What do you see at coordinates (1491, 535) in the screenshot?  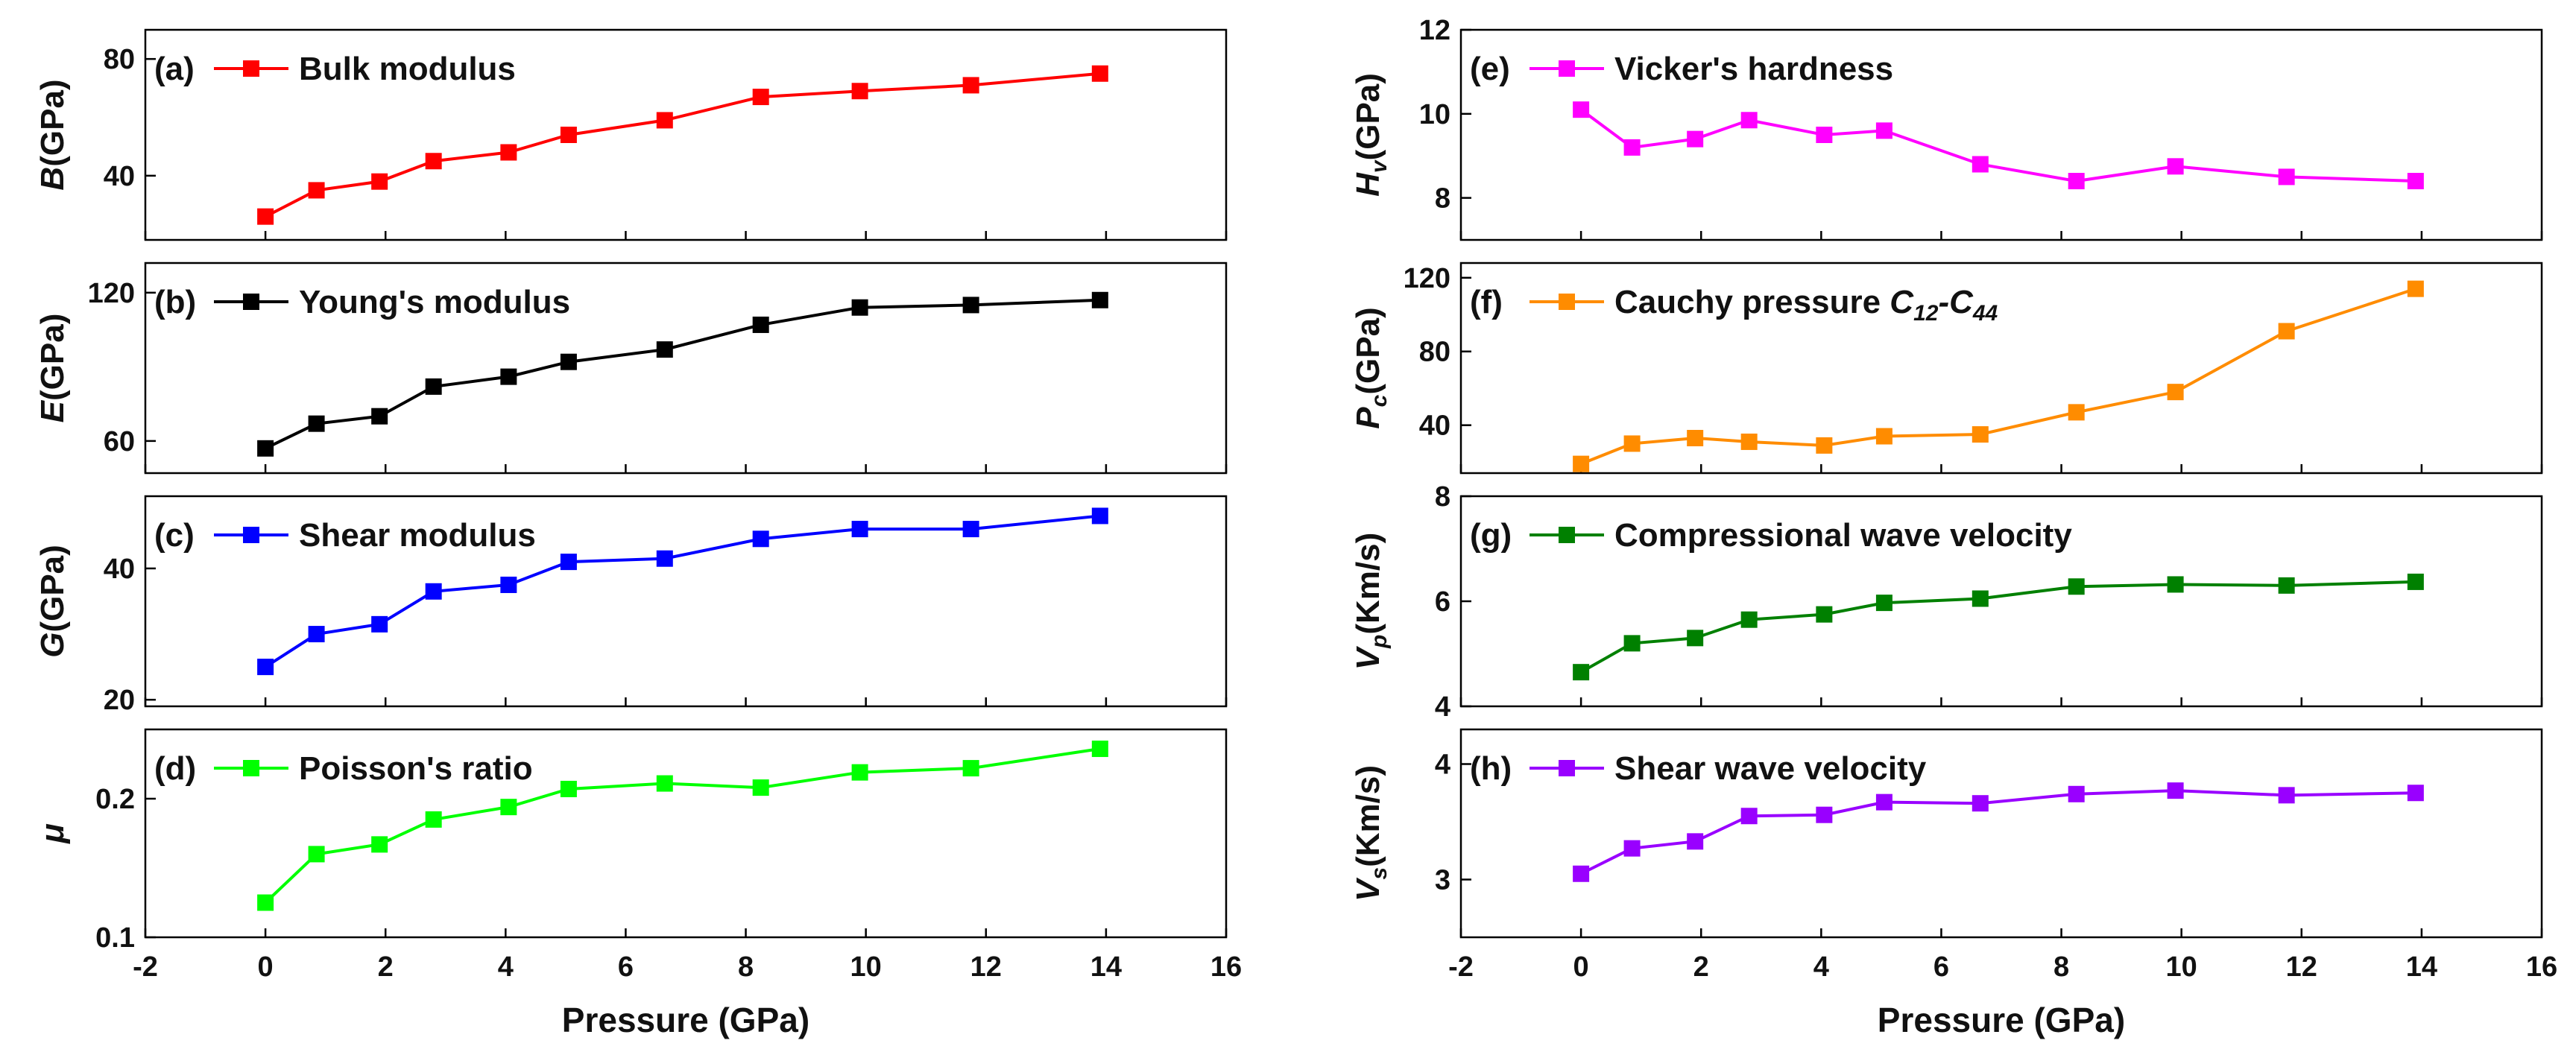 I see `panel-letter: (g)` at bounding box center [1491, 535].